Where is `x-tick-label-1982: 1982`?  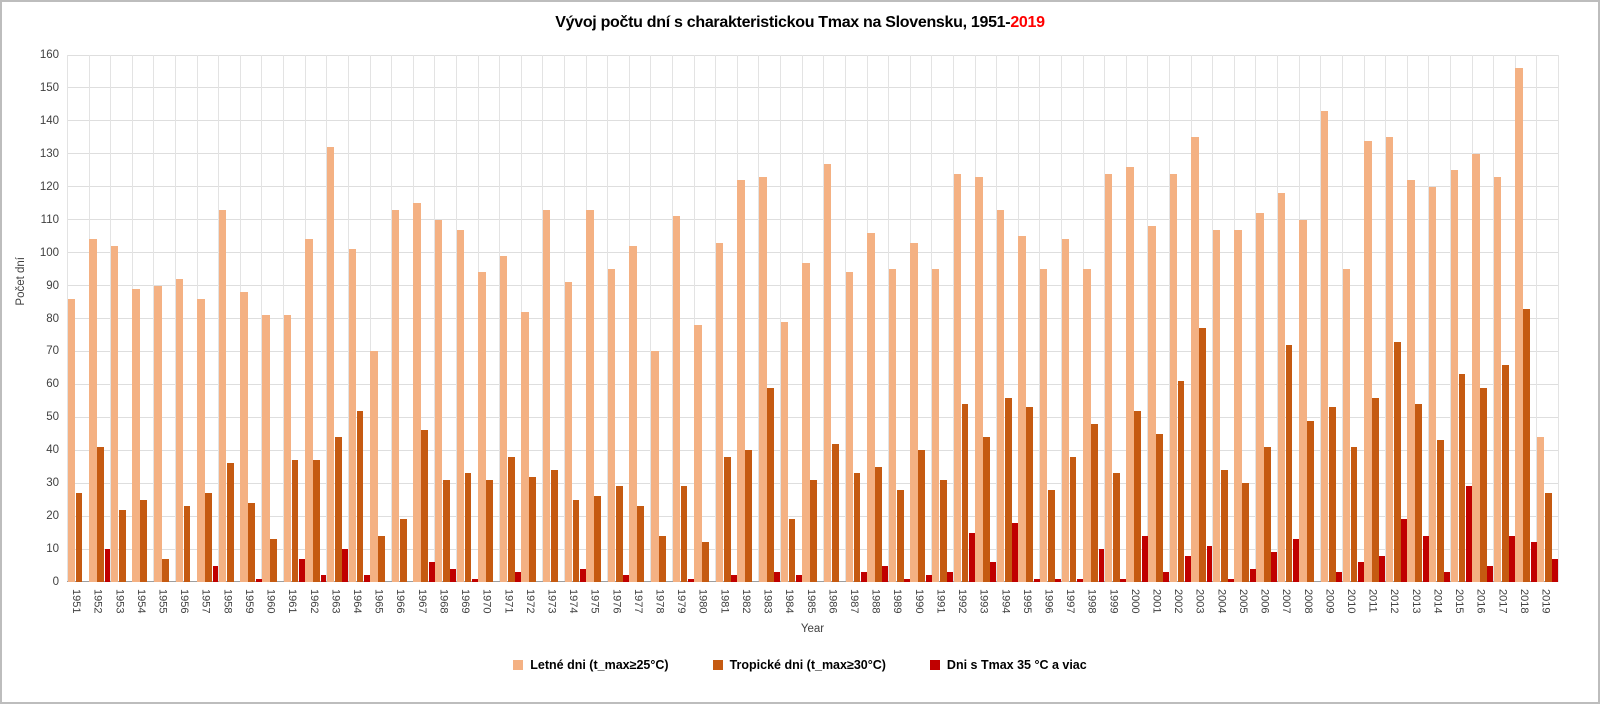 x-tick-label-1982: 1982 is located at coordinates (745, 601).